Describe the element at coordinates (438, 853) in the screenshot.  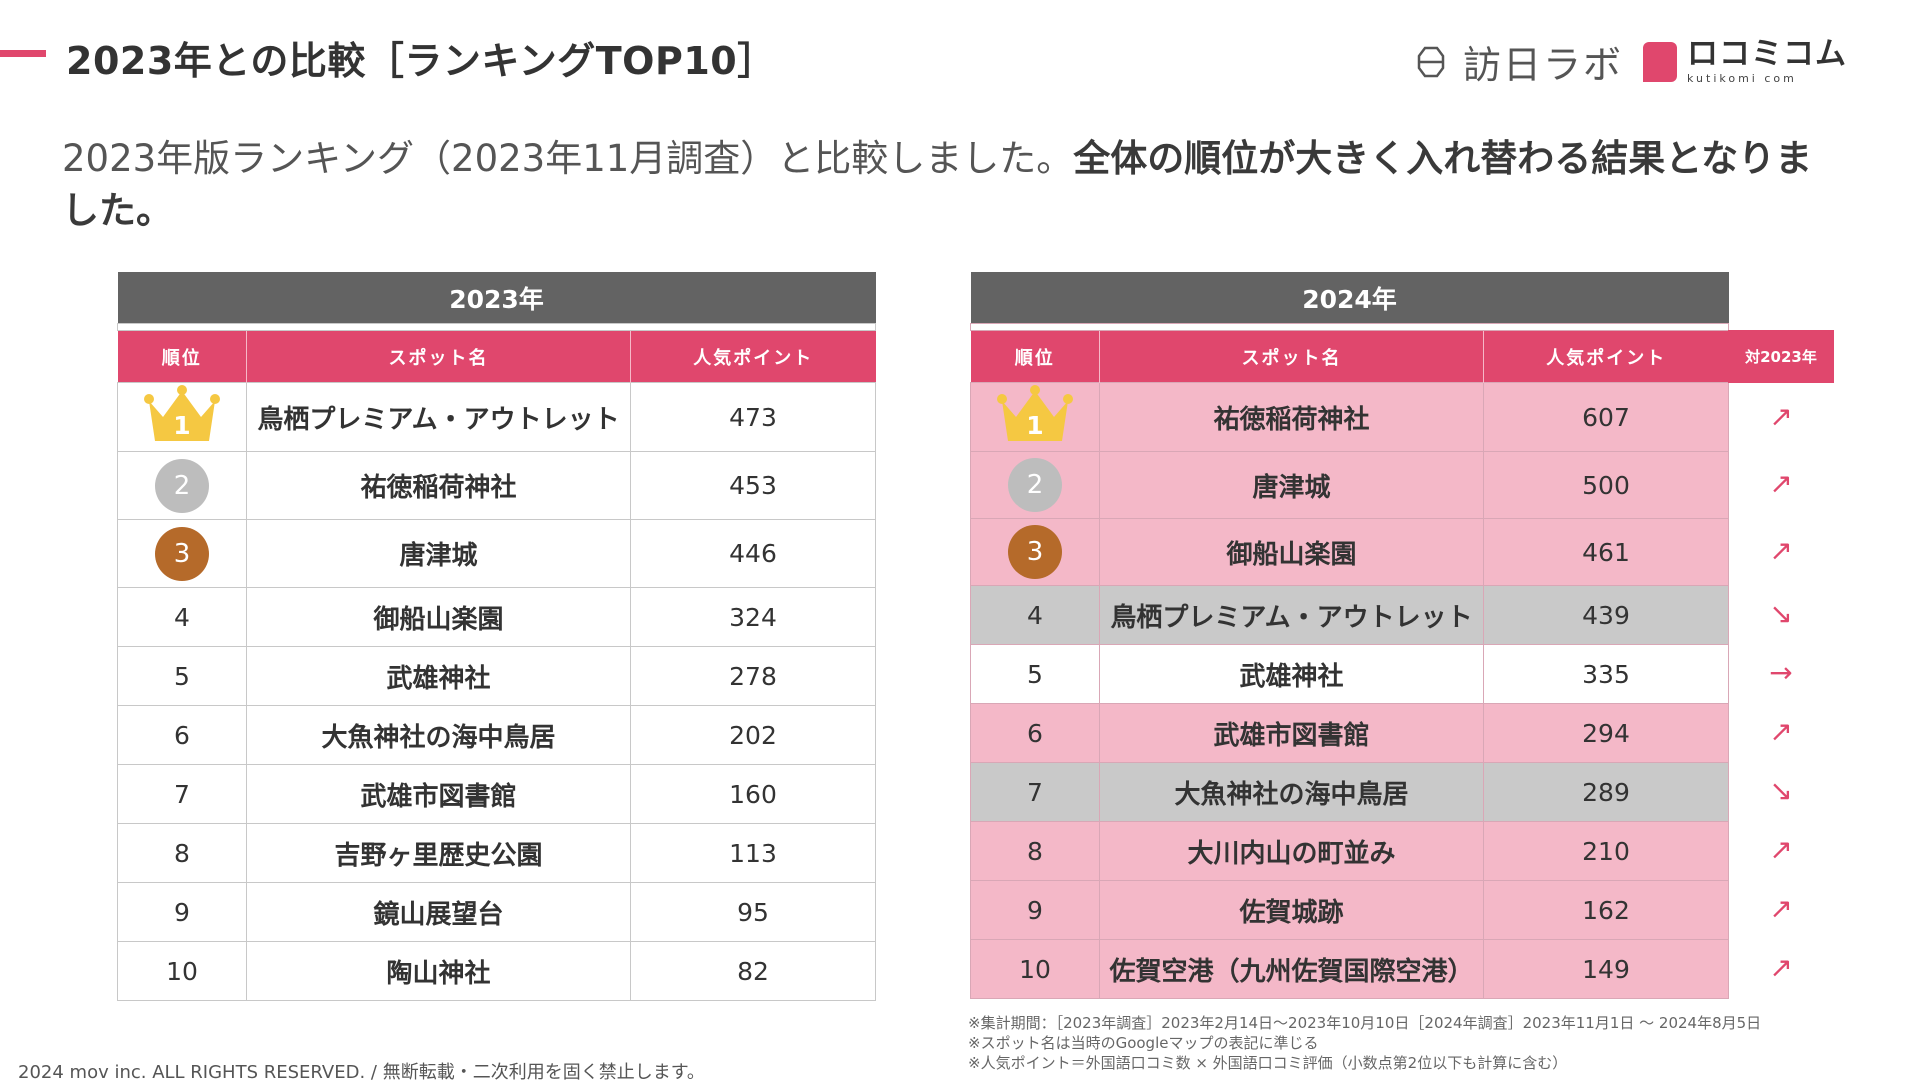
I see `spot-name-cell: 吉野ヶ里歴史公園` at that location.